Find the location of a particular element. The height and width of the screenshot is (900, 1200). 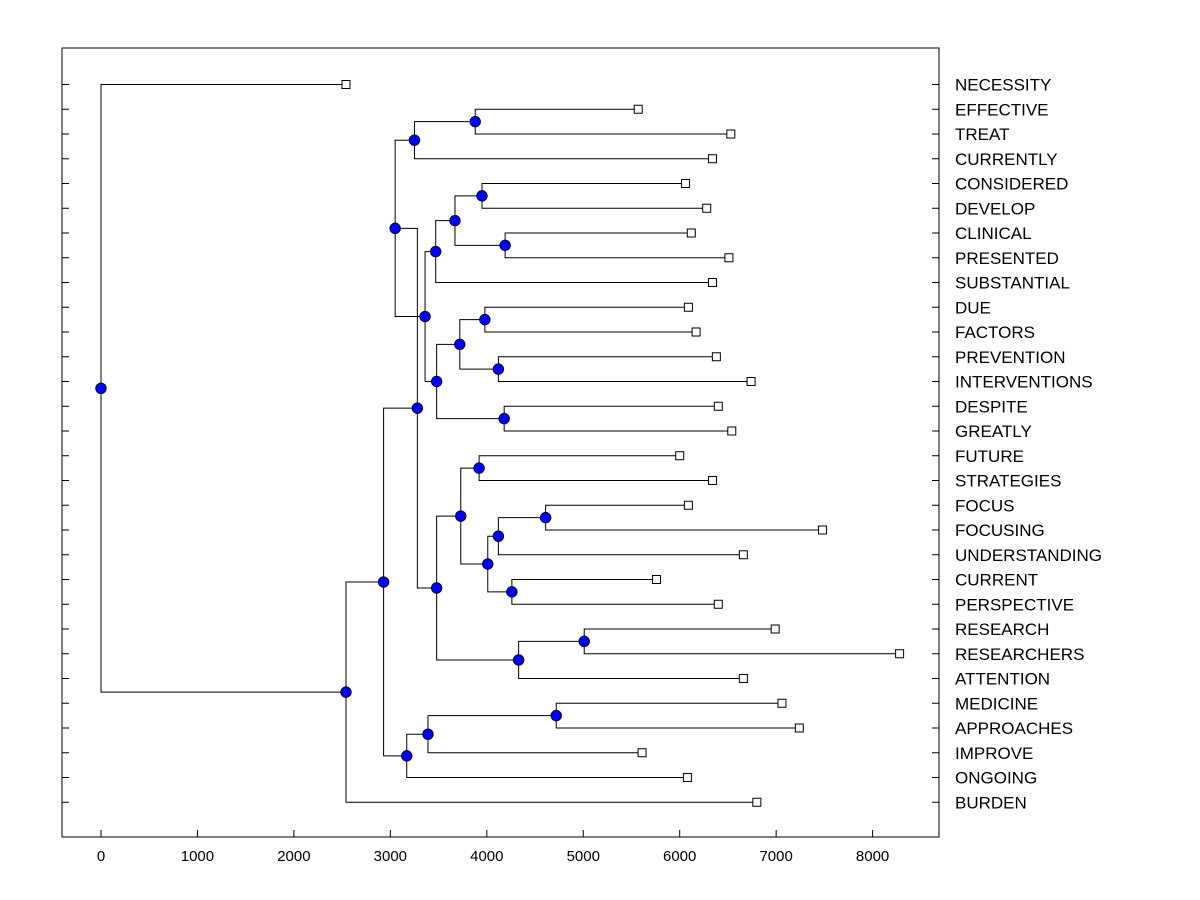

leaf-label-necessity: NECESSITY is located at coordinates (1003, 85).